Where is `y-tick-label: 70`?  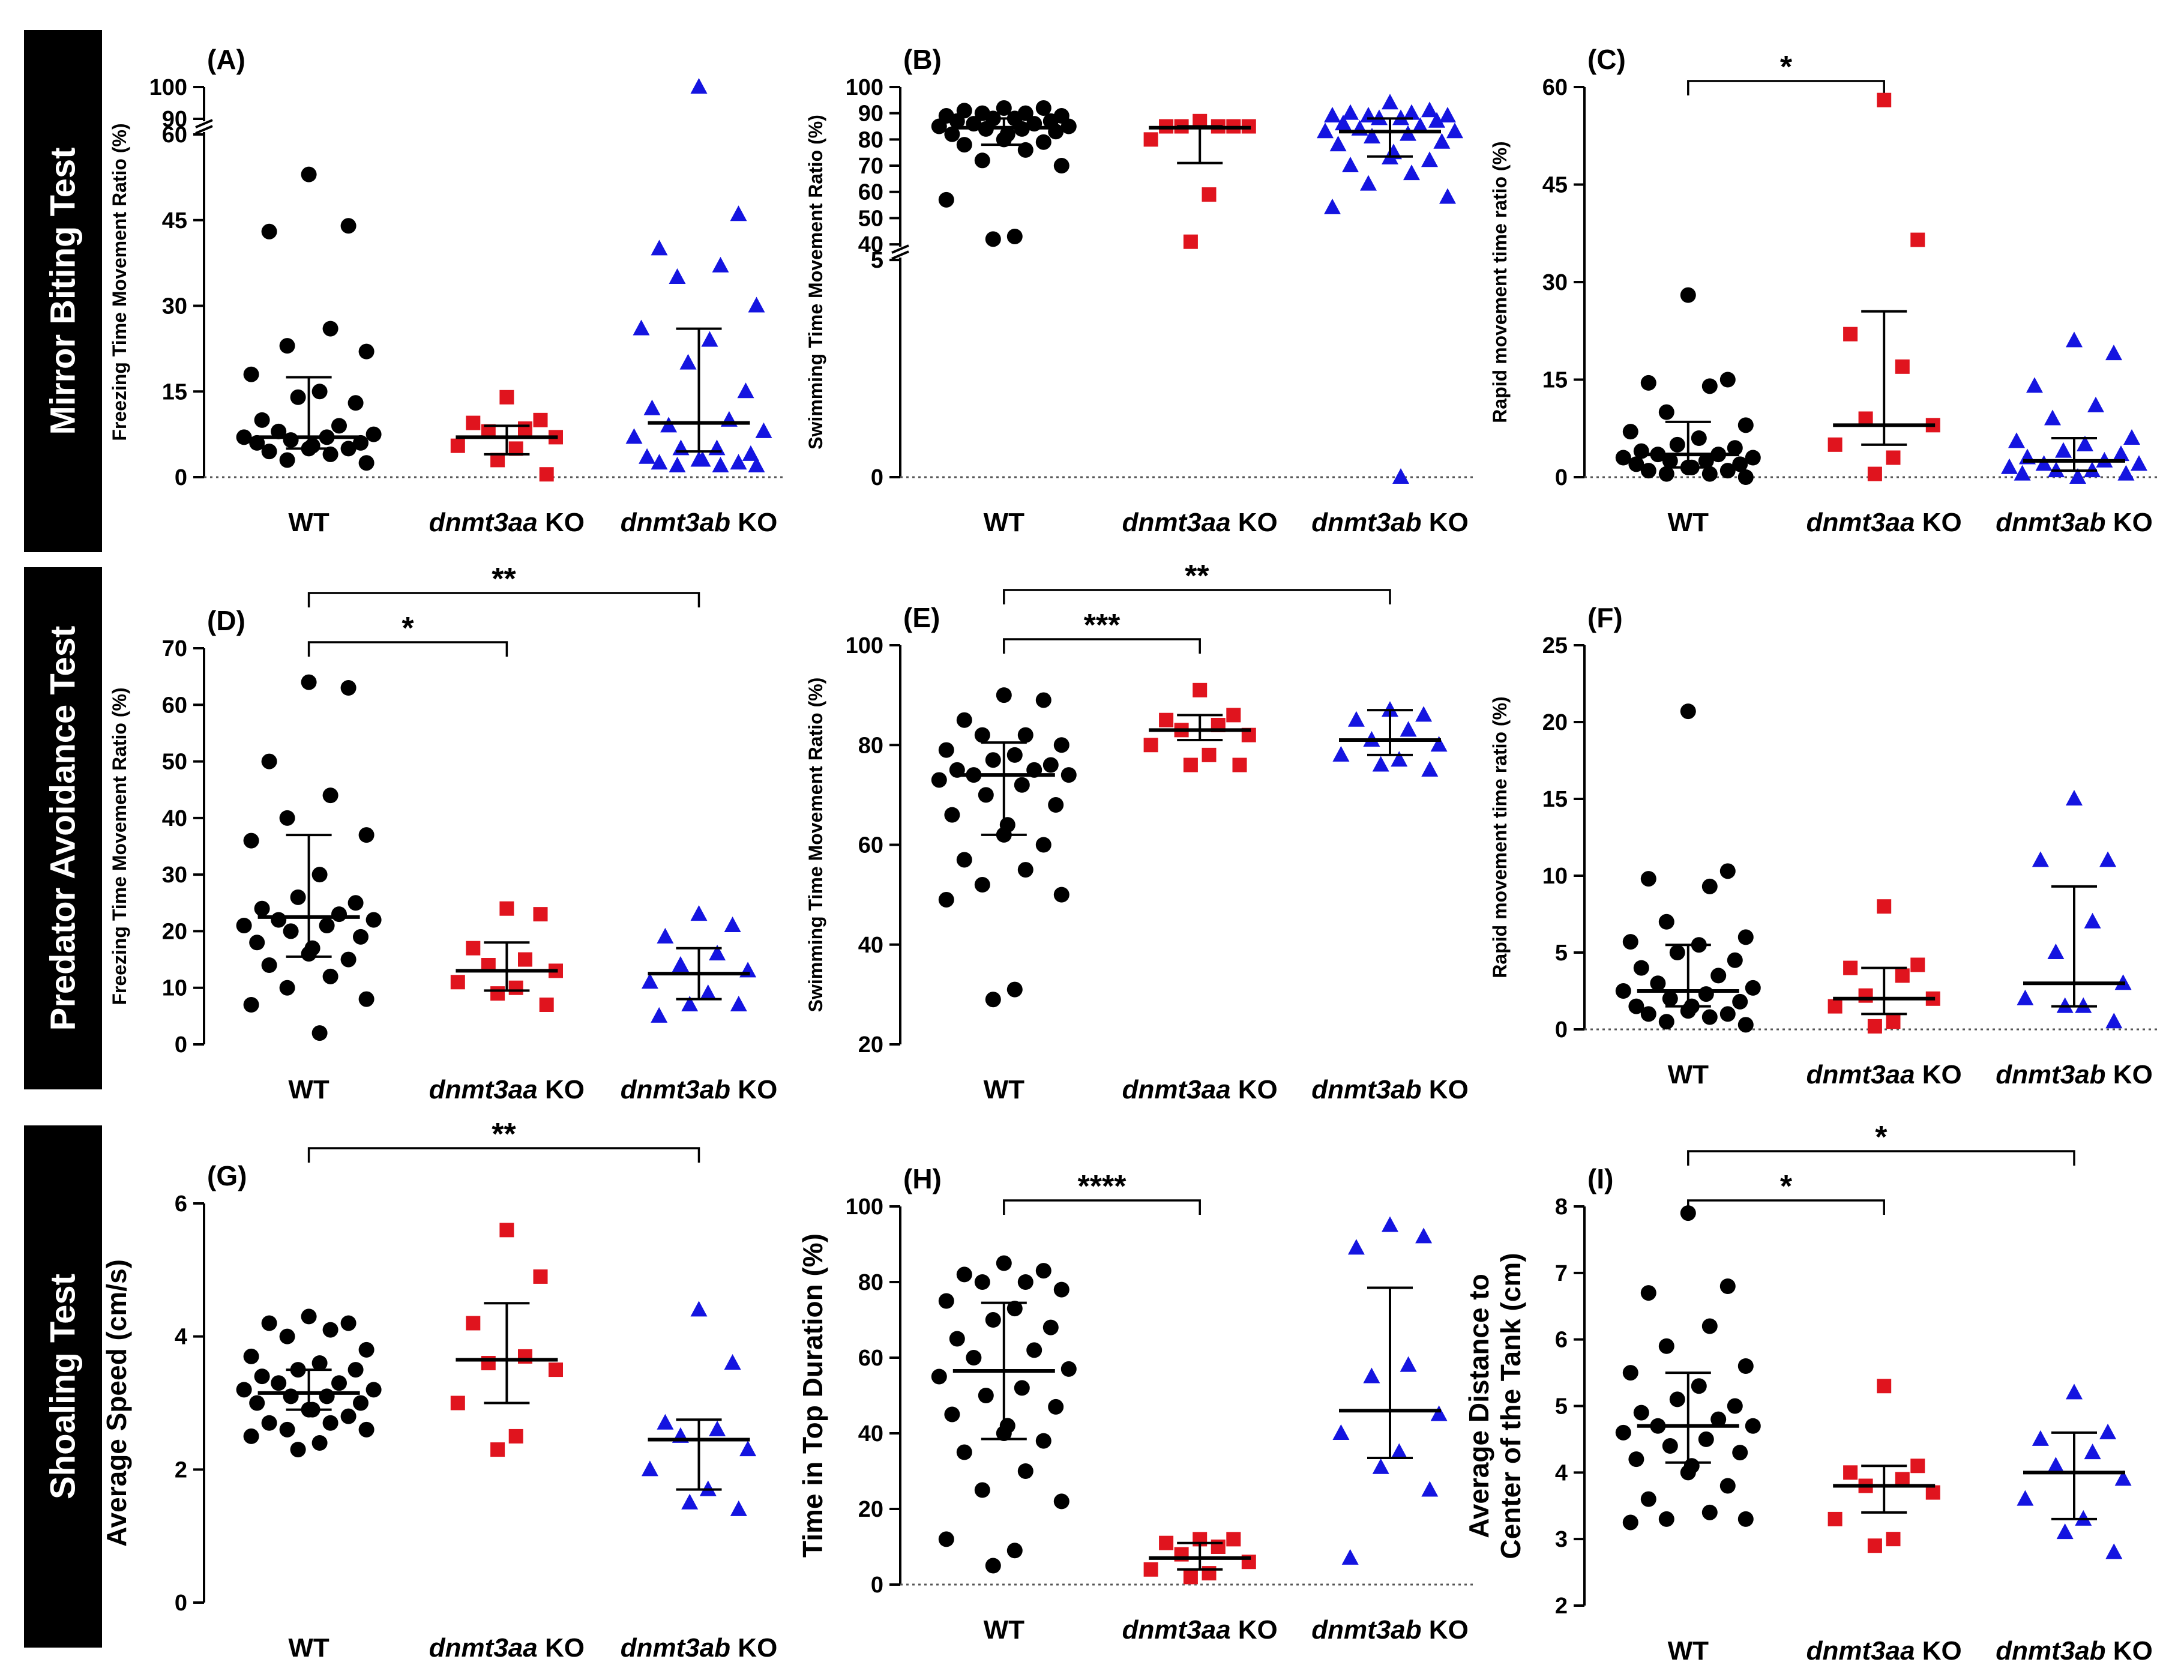
y-tick-label: 70 is located at coordinates (174, 649).